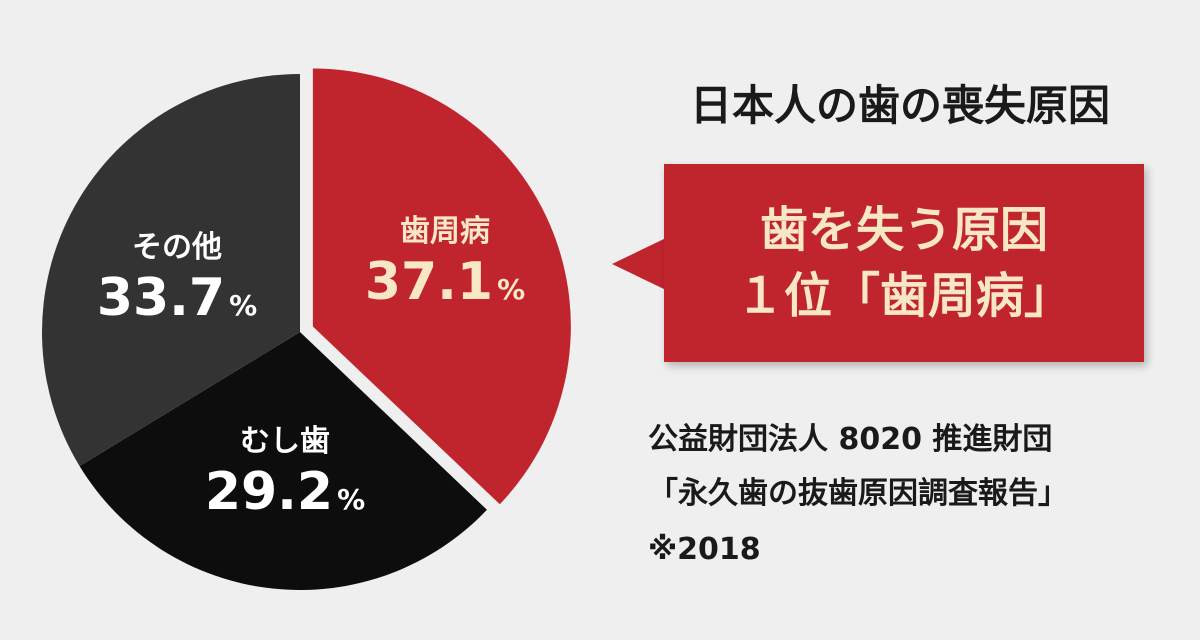  What do you see at coordinates (285, 441) in the screenshot?
I see `slice-name-caries: むし歯` at bounding box center [285, 441].